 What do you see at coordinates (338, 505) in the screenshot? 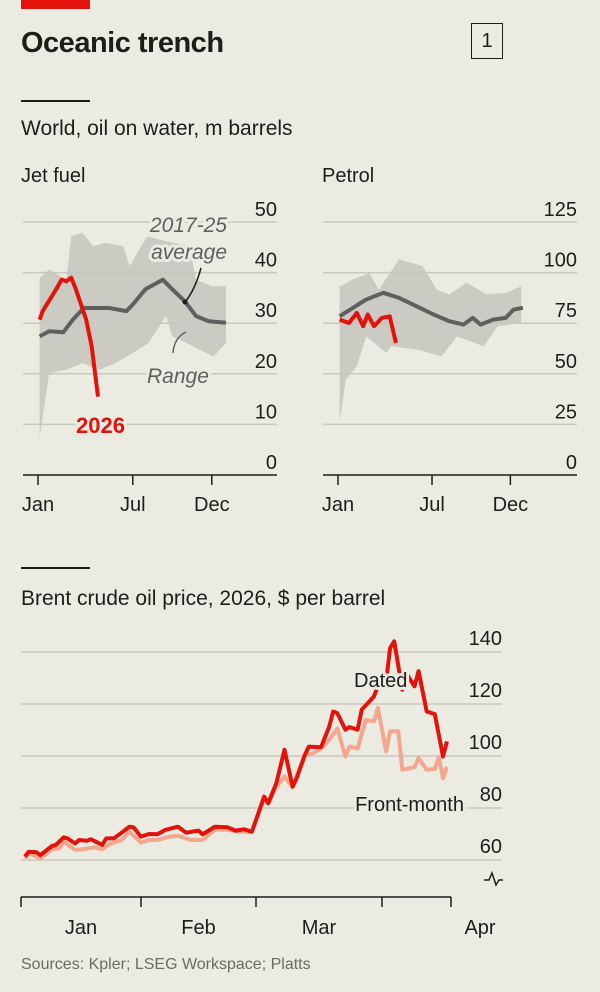
I see `petrol-x-tick-label: Jan` at bounding box center [338, 505].